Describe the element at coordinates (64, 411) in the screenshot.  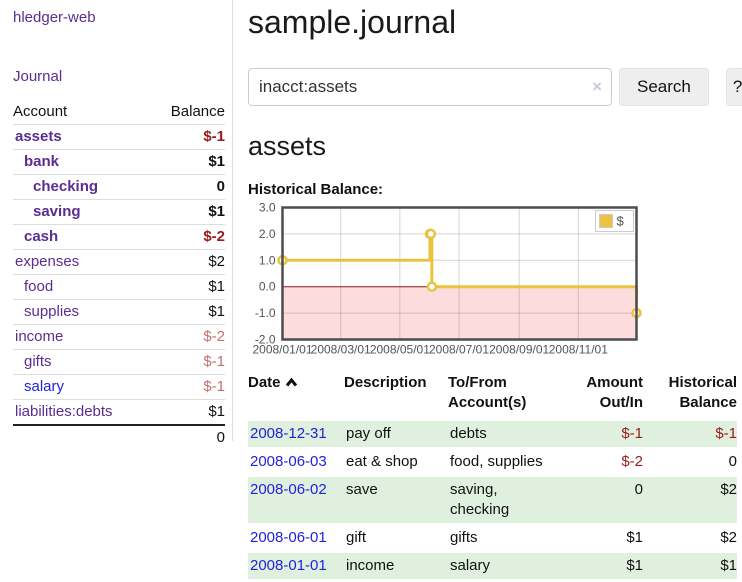
I see `account-link: liabilities:debts` at that location.